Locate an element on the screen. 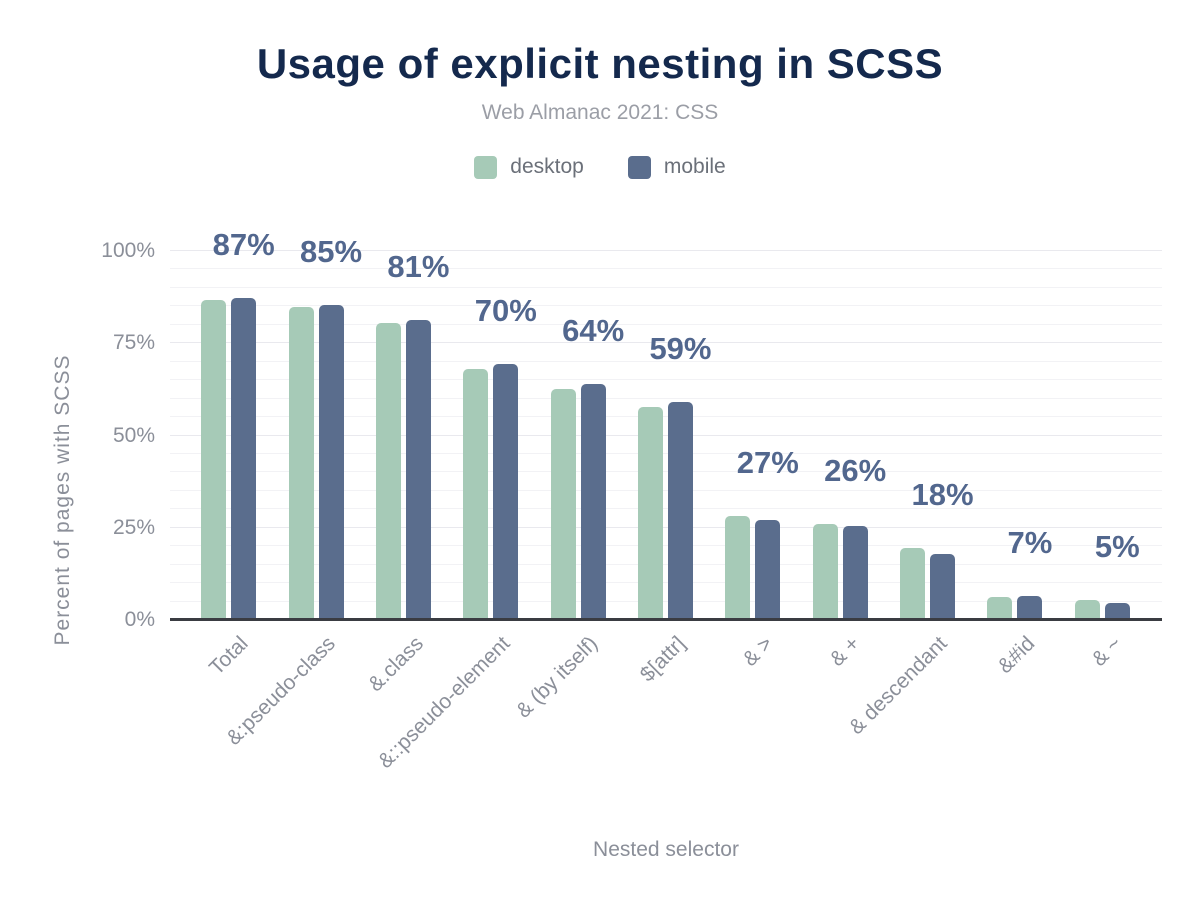  mobile-series-swatch-icon is located at coordinates (639, 167).